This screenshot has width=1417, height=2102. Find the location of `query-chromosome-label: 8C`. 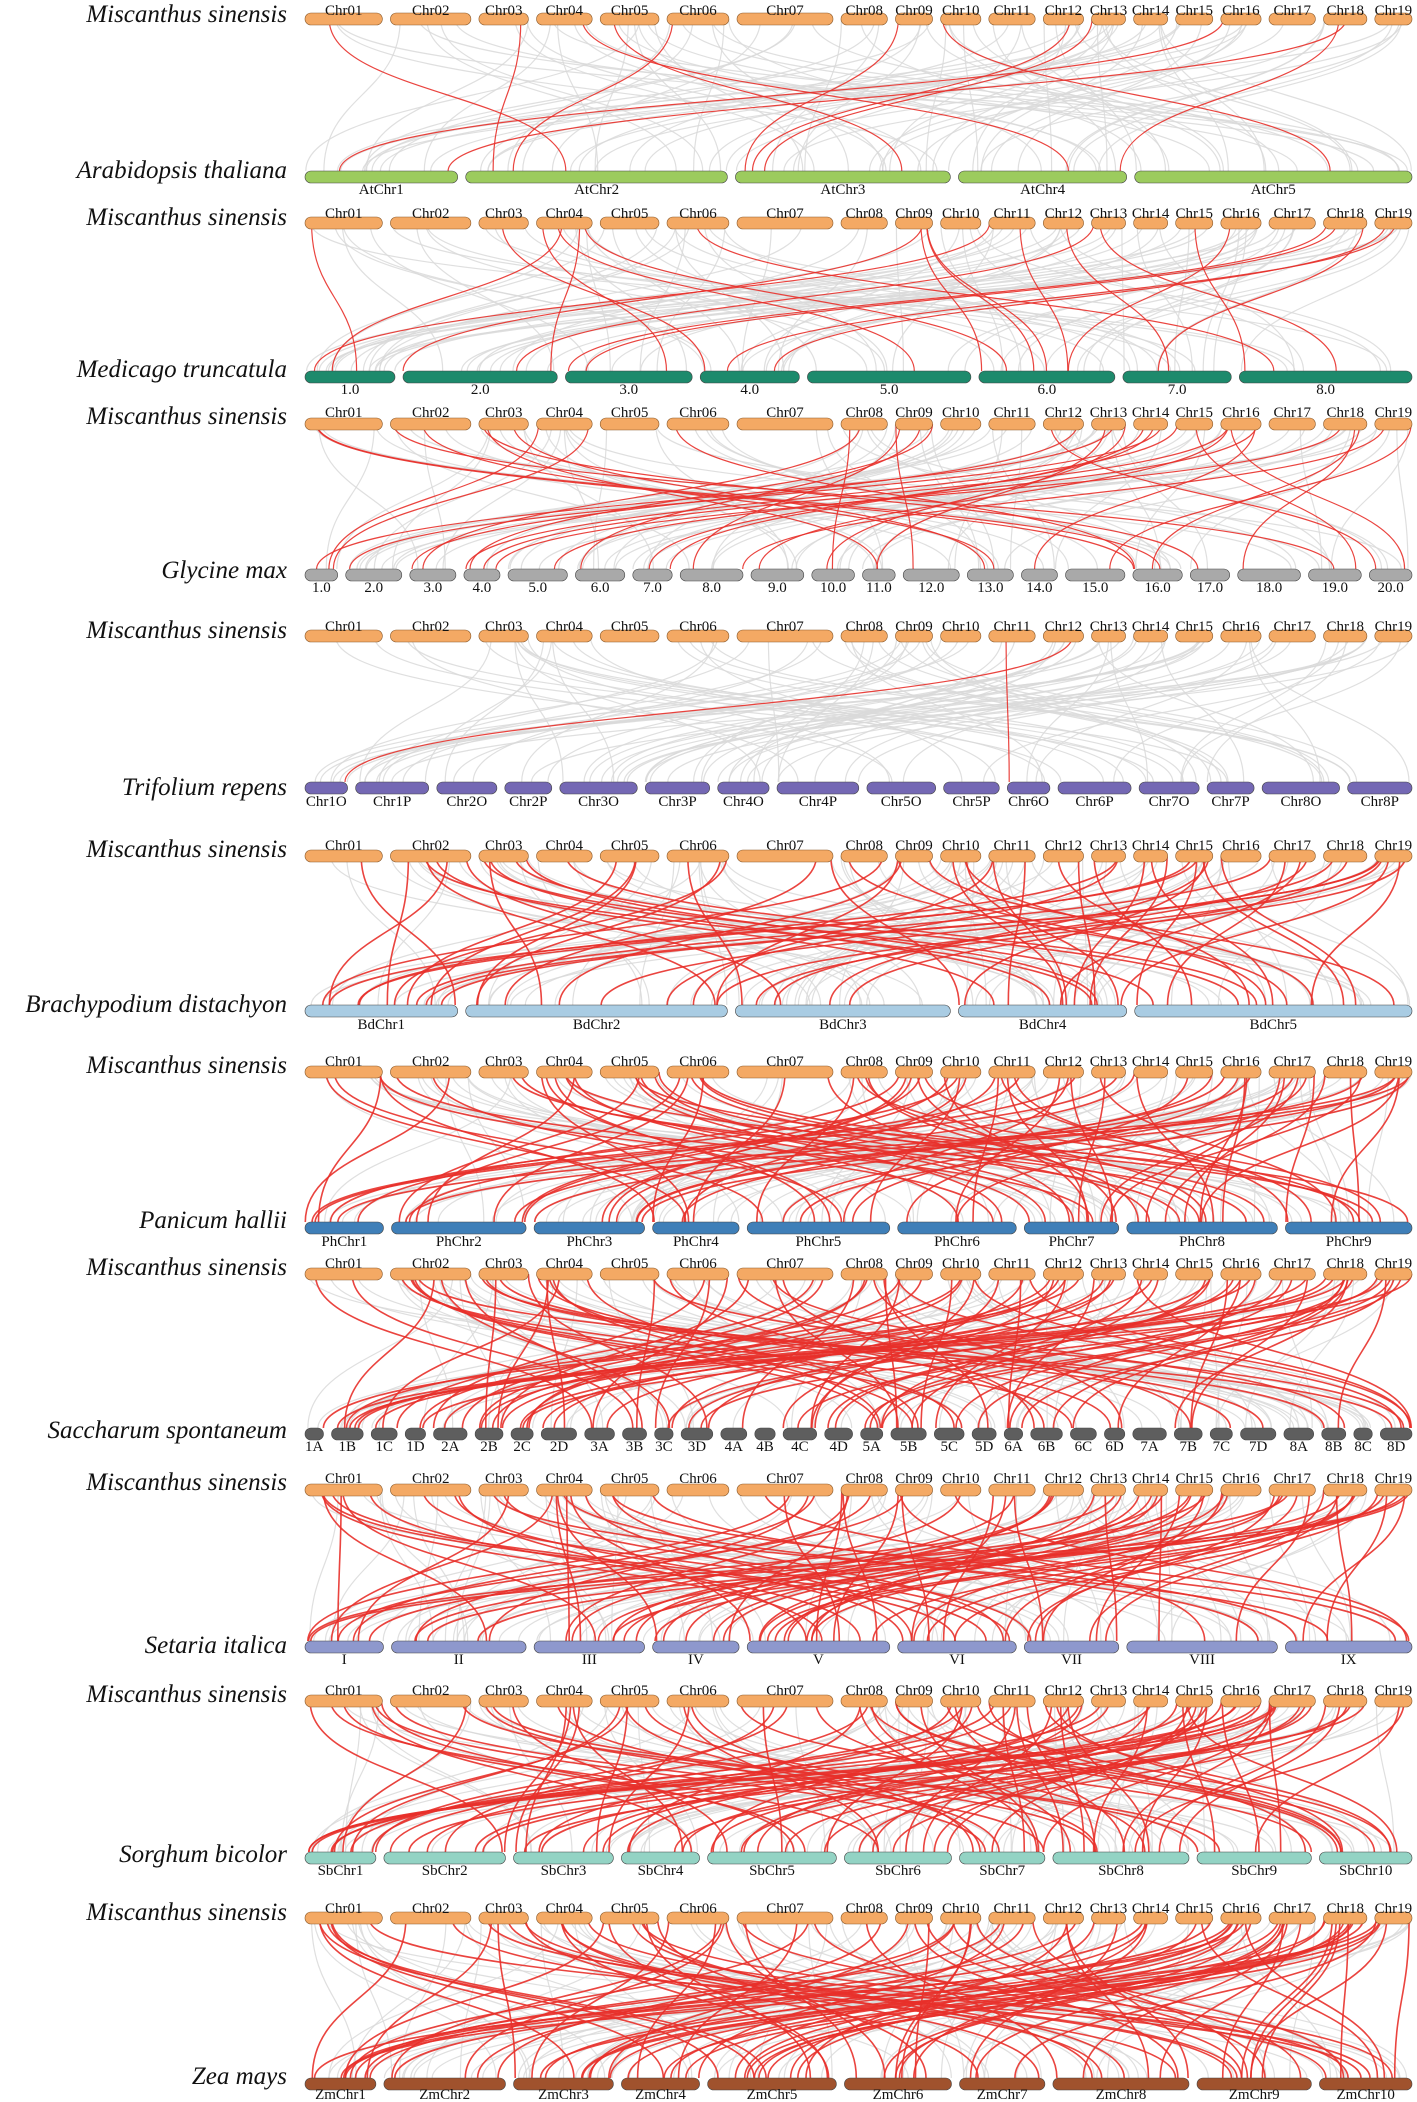

query-chromosome-label: 8C is located at coordinates (1363, 1447).